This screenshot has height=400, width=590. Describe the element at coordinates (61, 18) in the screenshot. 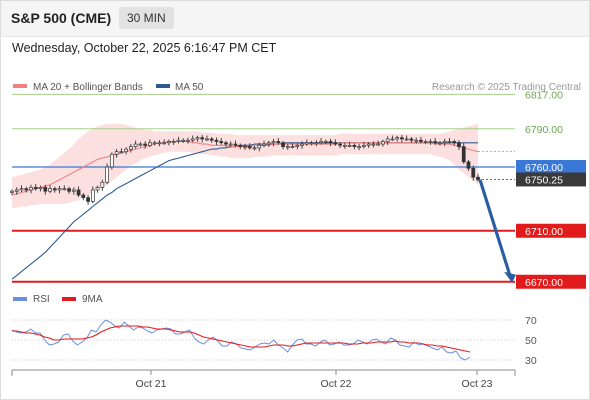

I see `instrument-title: S&P 500 (CME)` at that location.